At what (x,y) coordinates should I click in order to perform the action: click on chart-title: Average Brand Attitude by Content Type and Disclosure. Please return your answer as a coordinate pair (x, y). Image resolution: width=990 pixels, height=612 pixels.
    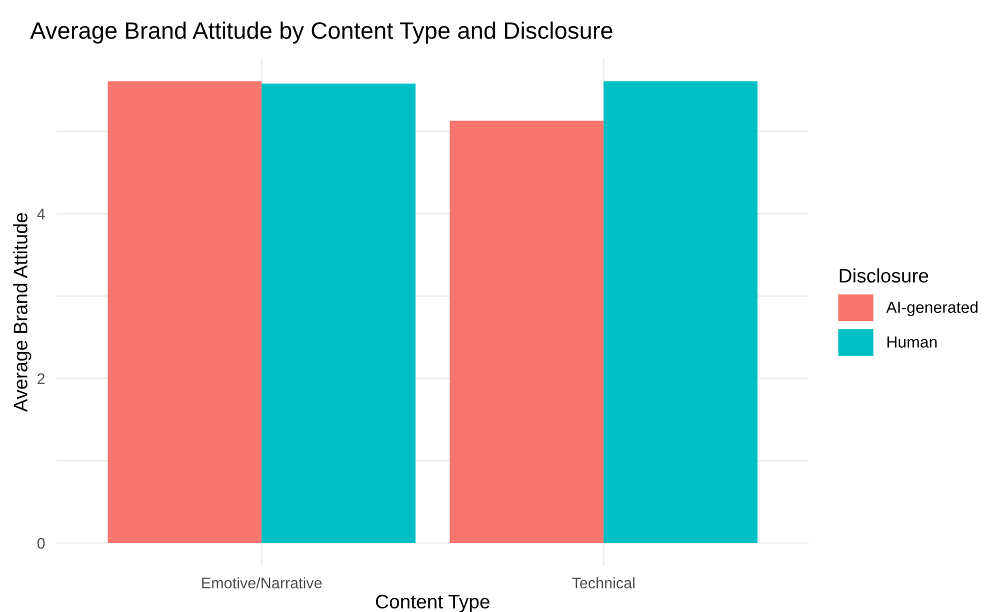
    Looking at the image, I should click on (321, 33).